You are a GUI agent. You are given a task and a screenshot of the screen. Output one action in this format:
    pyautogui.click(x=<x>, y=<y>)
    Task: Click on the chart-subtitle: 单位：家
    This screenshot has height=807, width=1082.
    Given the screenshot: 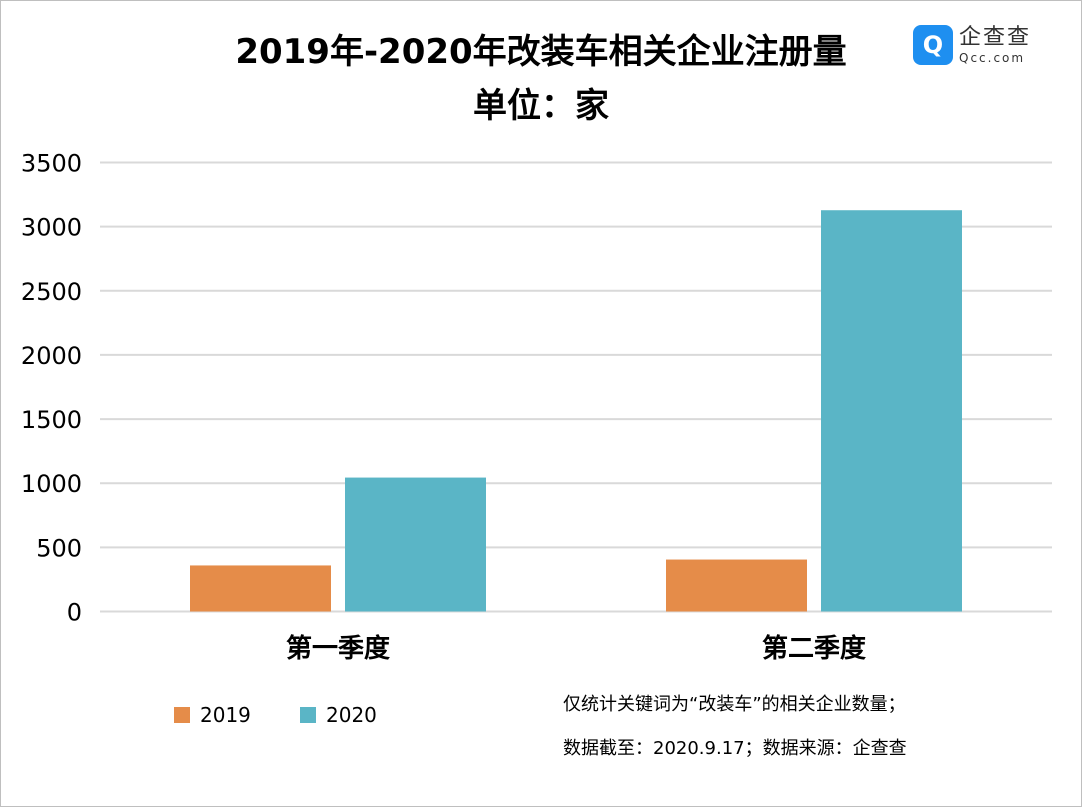 What is the action you would take?
    pyautogui.click(x=541, y=106)
    